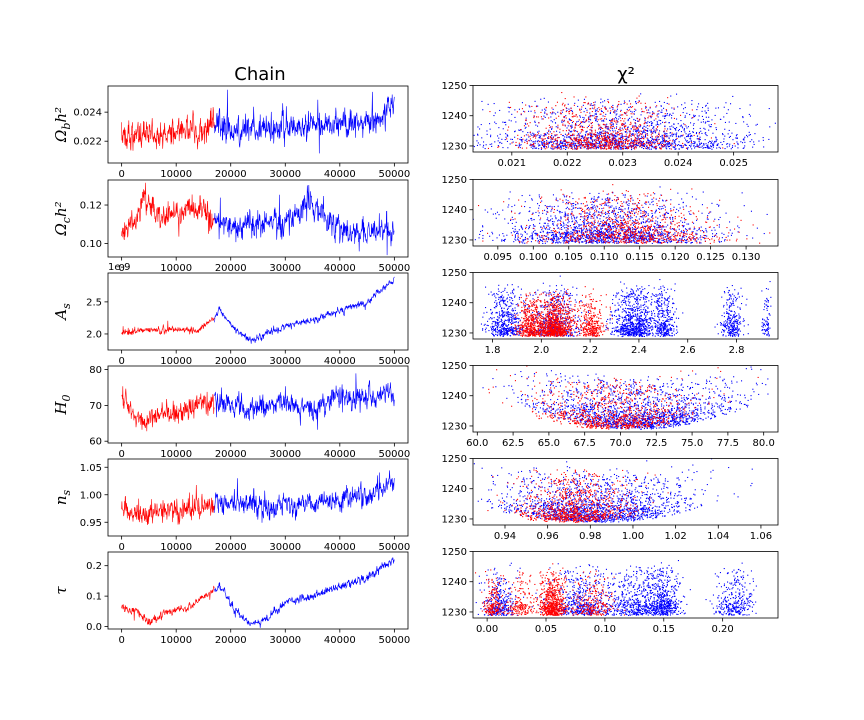  What do you see at coordinates (620, 443) in the screenshot?
I see `chi2-x-tick-label-3: 70.0` at bounding box center [620, 443].